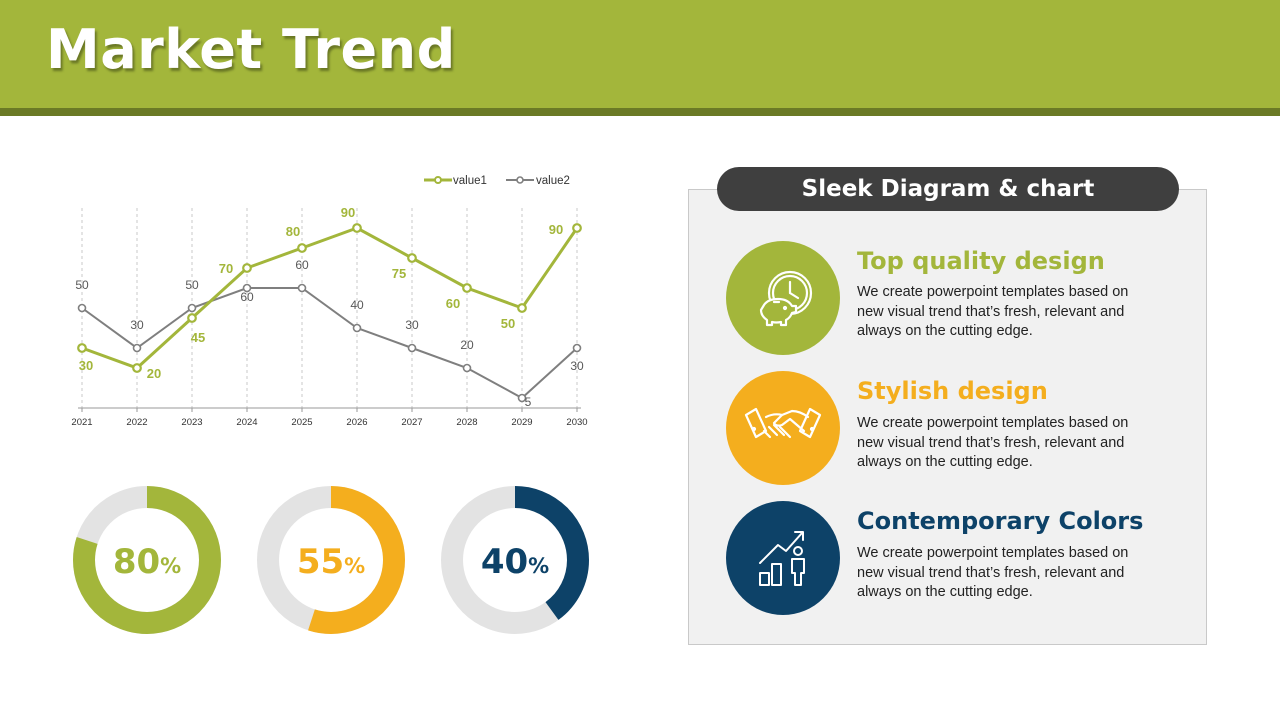 The height and width of the screenshot is (720, 1280). I want to click on feature-title-3: Contemporary Colors, so click(1000, 521).